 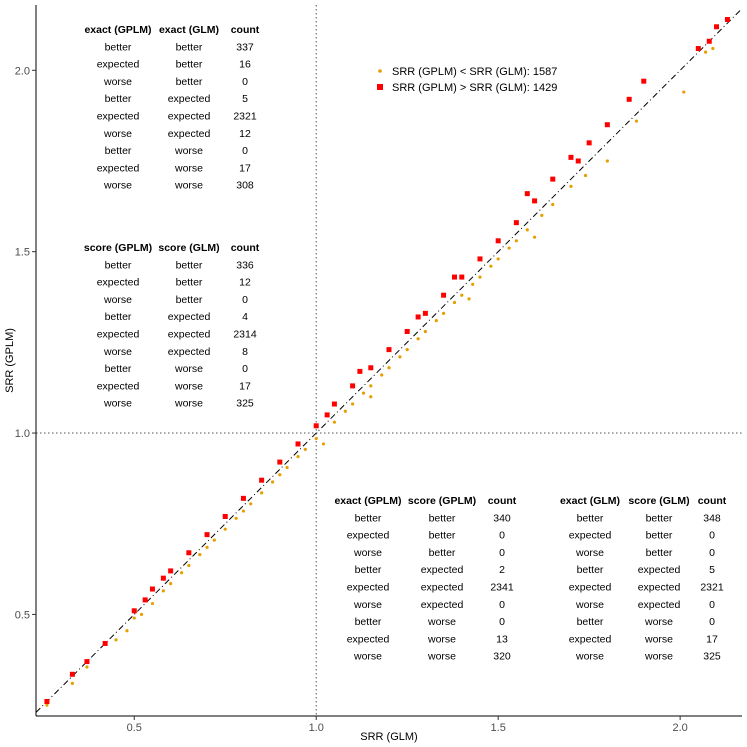 What do you see at coordinates (498, 728) in the screenshot?
I see `x-tick-label: 1.5` at bounding box center [498, 728].